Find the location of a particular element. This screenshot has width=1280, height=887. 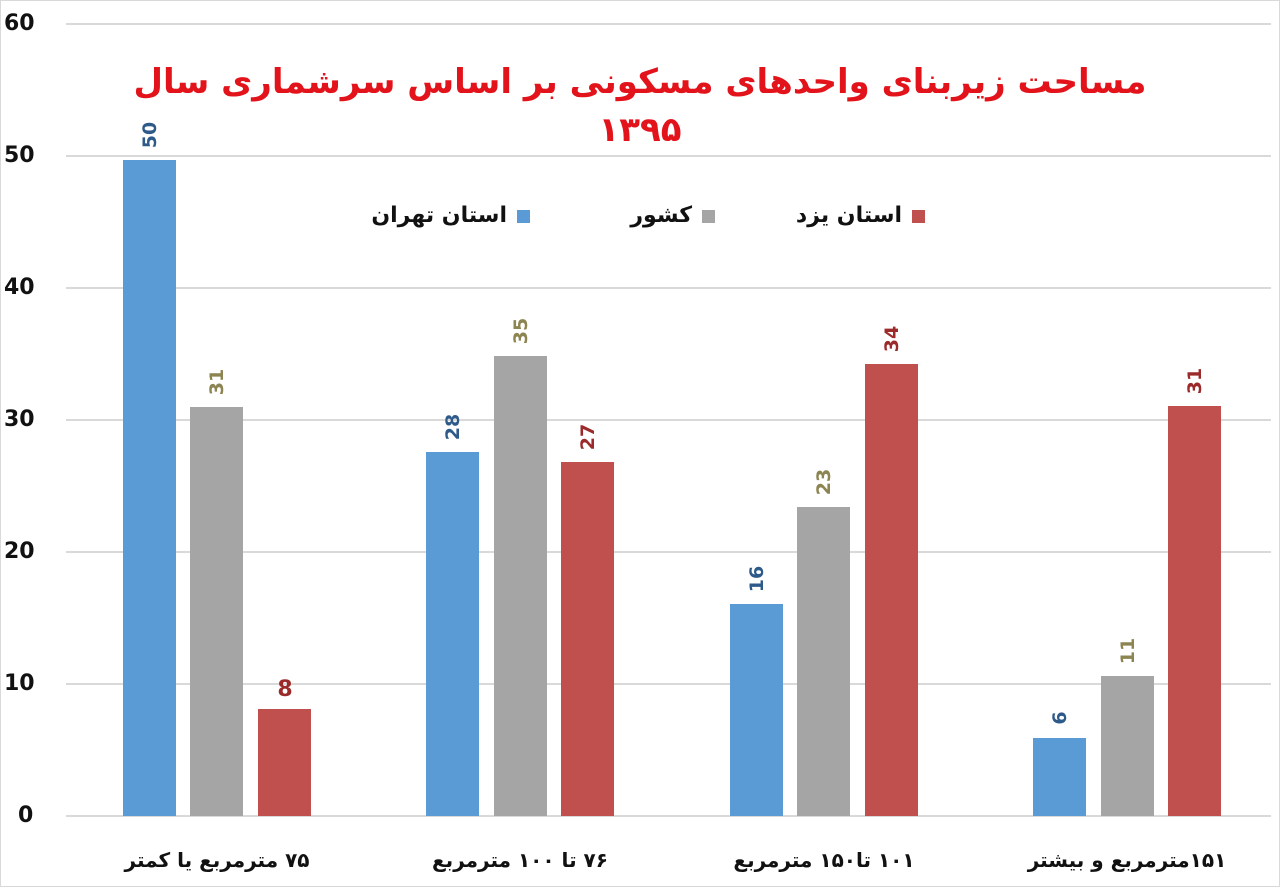

bar-g3-country is located at coordinates (1127, 746).